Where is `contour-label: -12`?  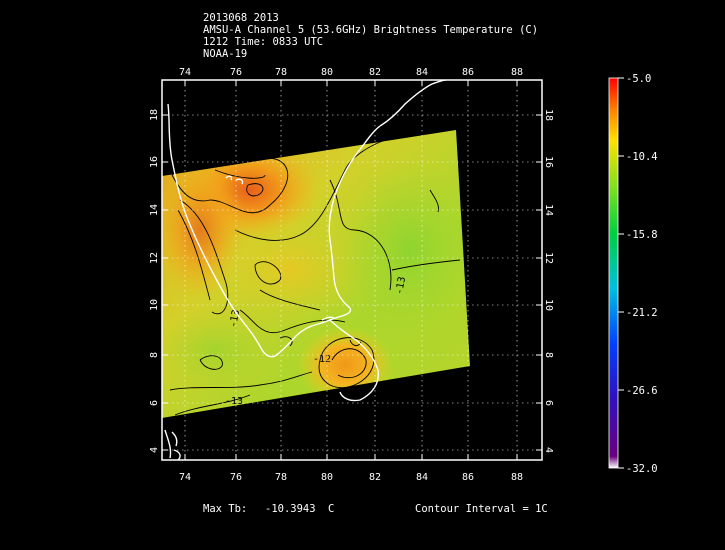
contour-label: -12 is located at coordinates (322, 359).